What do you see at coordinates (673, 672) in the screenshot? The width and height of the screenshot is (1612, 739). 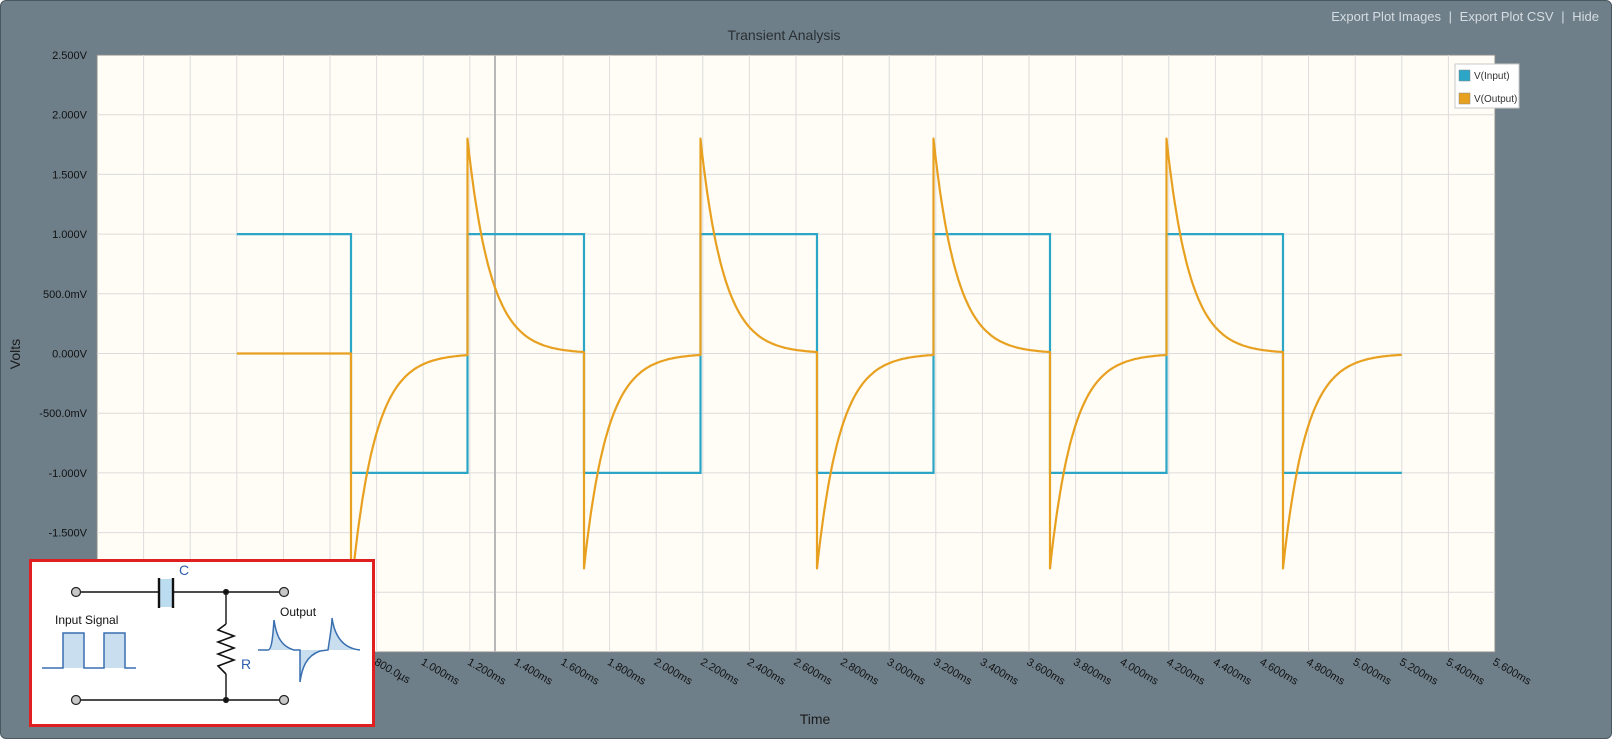 I see `x-tick-label: 2.000ms` at bounding box center [673, 672].